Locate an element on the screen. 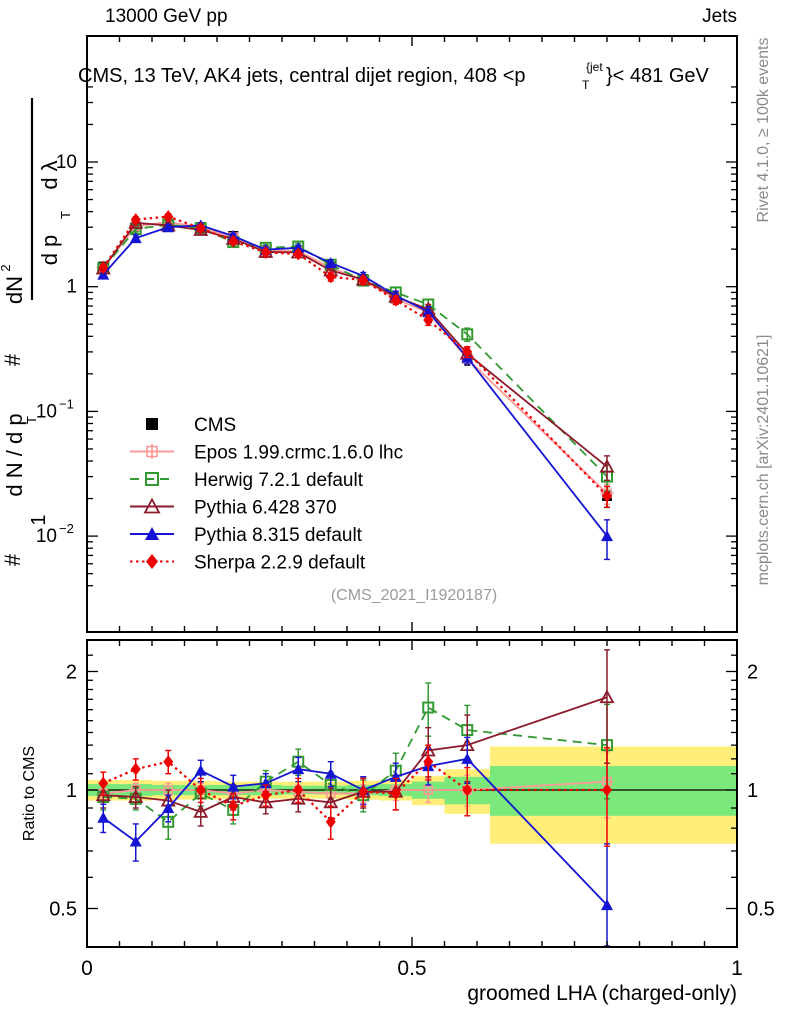 This screenshot has height=1024, width=786. legend-label: Epos 1.99.crmc.1.6.0 lhc is located at coordinates (298, 453).